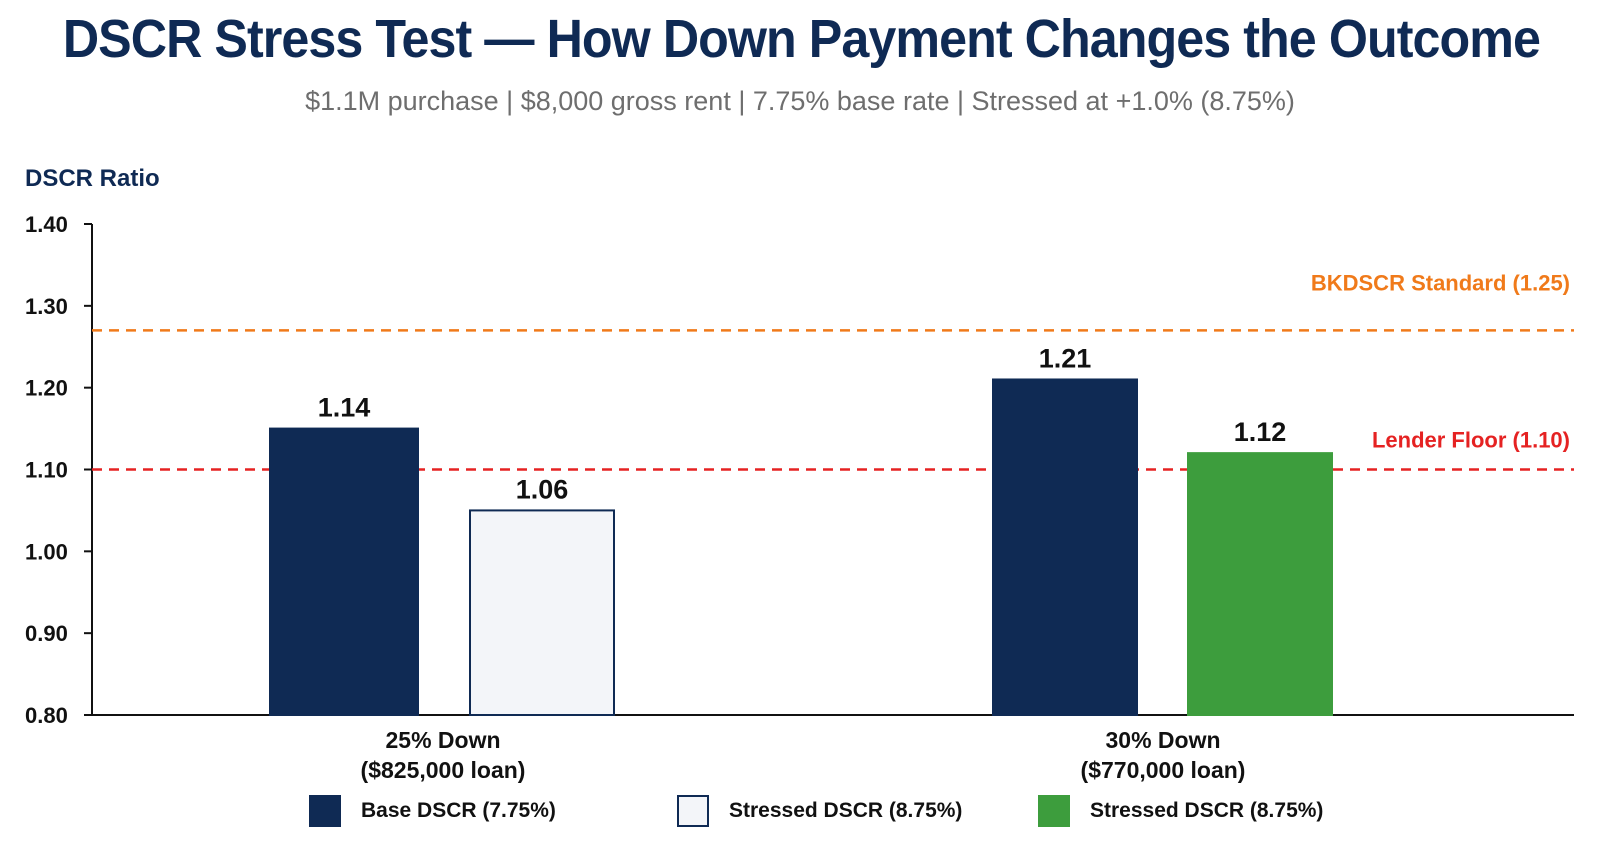 The width and height of the screenshot is (1600, 842). Describe the element at coordinates (344, 408) in the screenshot. I see `bar-value-label: 1.14` at that location.